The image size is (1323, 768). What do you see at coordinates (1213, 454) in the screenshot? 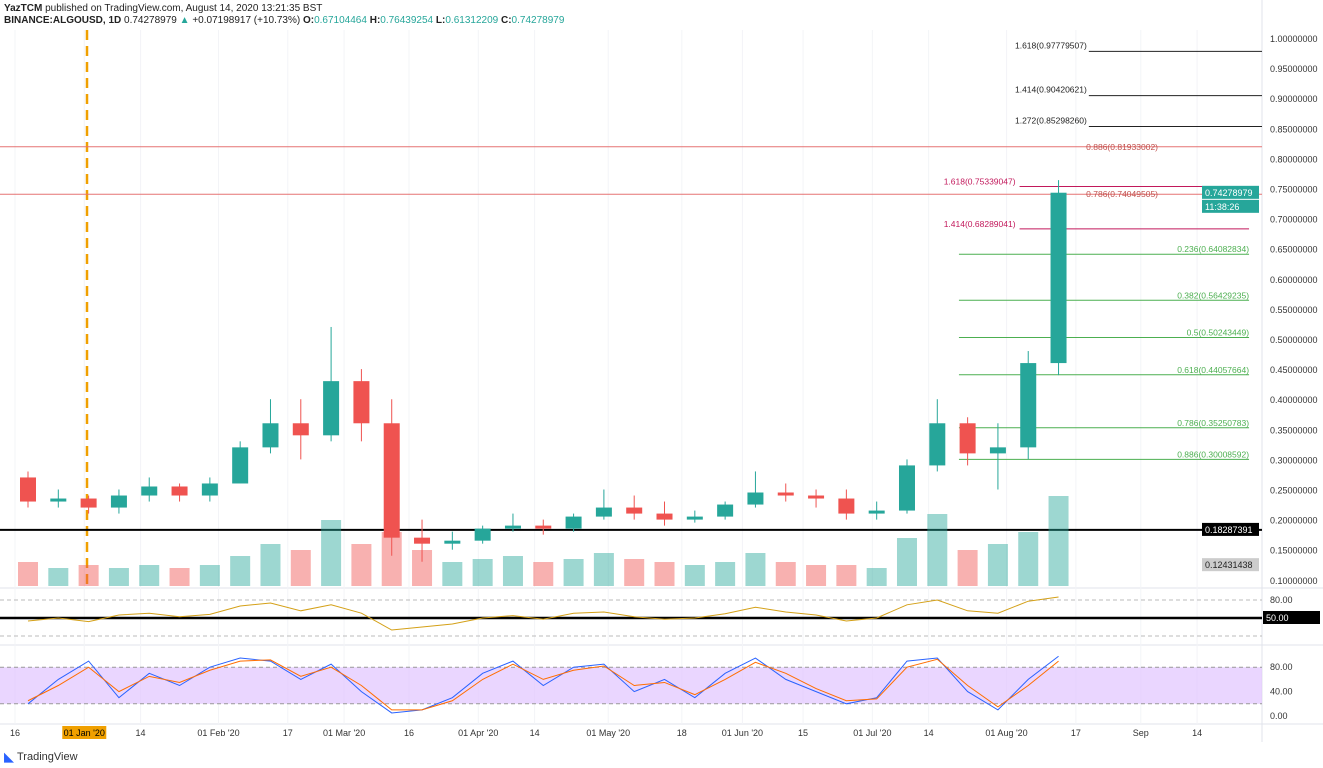
I see `fib-level-label: 0.886(0.30008592)` at bounding box center [1213, 454].